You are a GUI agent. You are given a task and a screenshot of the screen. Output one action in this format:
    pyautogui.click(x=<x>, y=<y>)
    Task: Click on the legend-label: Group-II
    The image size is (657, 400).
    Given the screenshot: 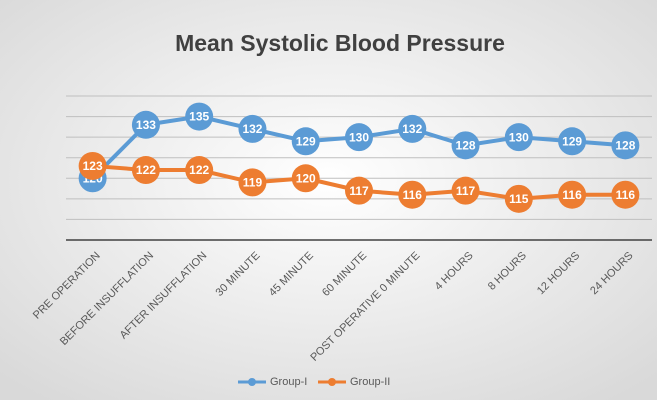 What is the action you would take?
    pyautogui.click(x=370, y=382)
    